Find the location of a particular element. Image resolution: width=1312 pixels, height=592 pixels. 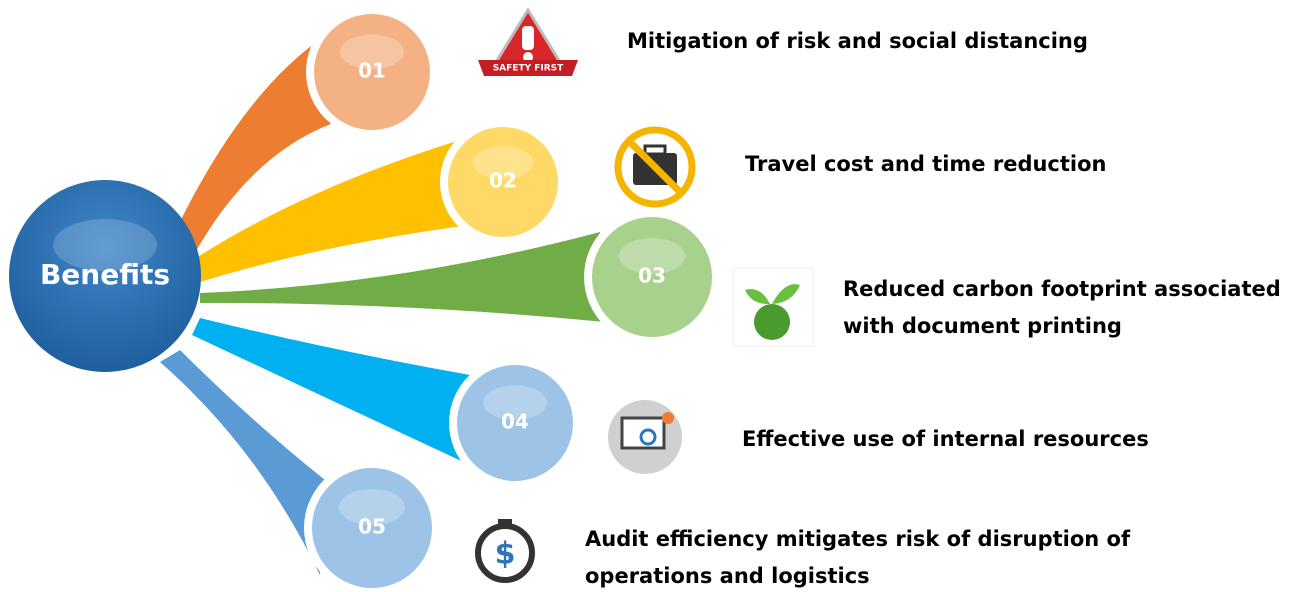

stopwatch-icon: $ is located at coordinates (505, 551).